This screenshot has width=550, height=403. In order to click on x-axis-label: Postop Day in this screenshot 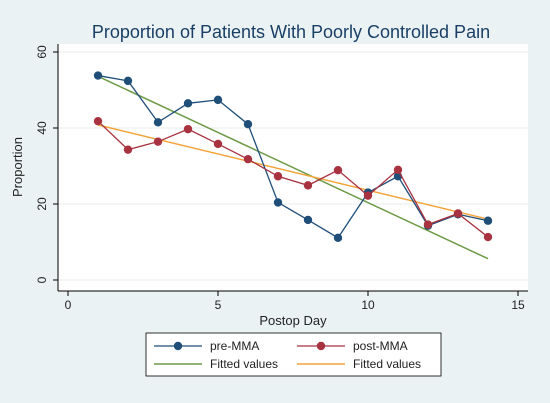, I will do `click(293, 320)`.